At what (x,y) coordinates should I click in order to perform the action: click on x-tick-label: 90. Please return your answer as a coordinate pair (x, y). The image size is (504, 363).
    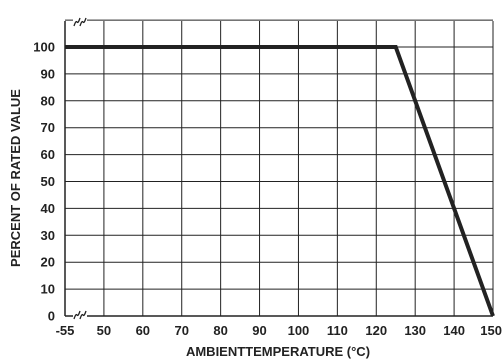
    Looking at the image, I should click on (259, 330).